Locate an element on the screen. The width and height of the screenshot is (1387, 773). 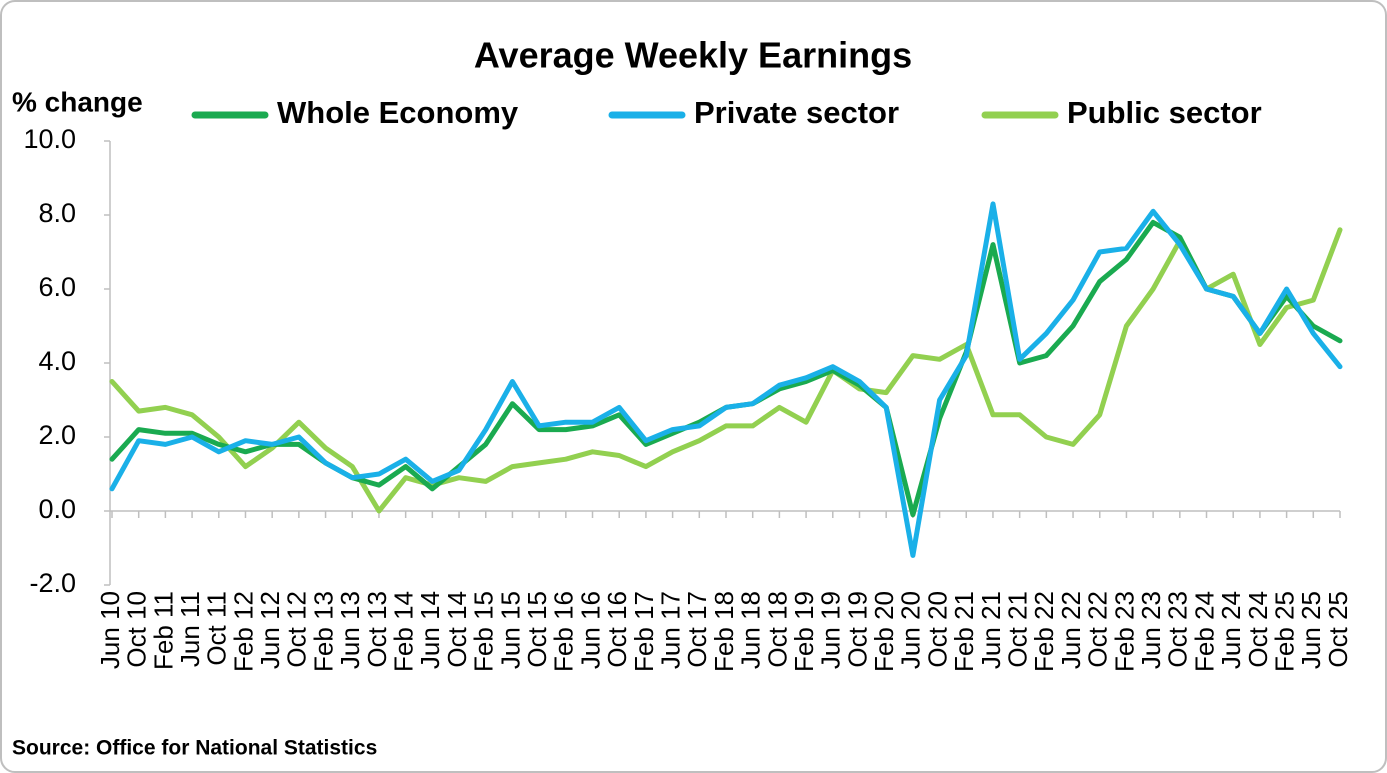
legend-label: Public sector is located at coordinates (1164, 112).